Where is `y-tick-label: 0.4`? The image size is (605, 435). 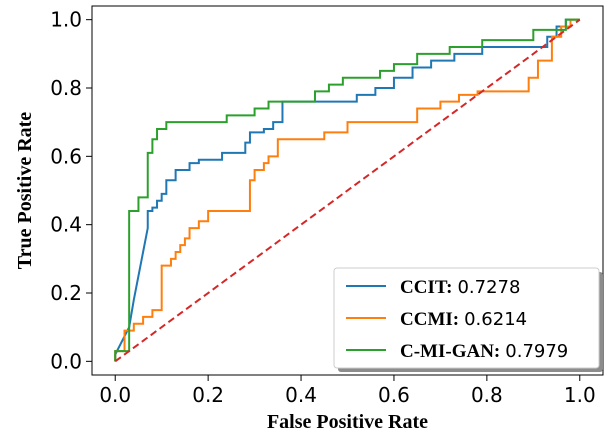
y-tick-label: 0.4 is located at coordinates (66, 225).